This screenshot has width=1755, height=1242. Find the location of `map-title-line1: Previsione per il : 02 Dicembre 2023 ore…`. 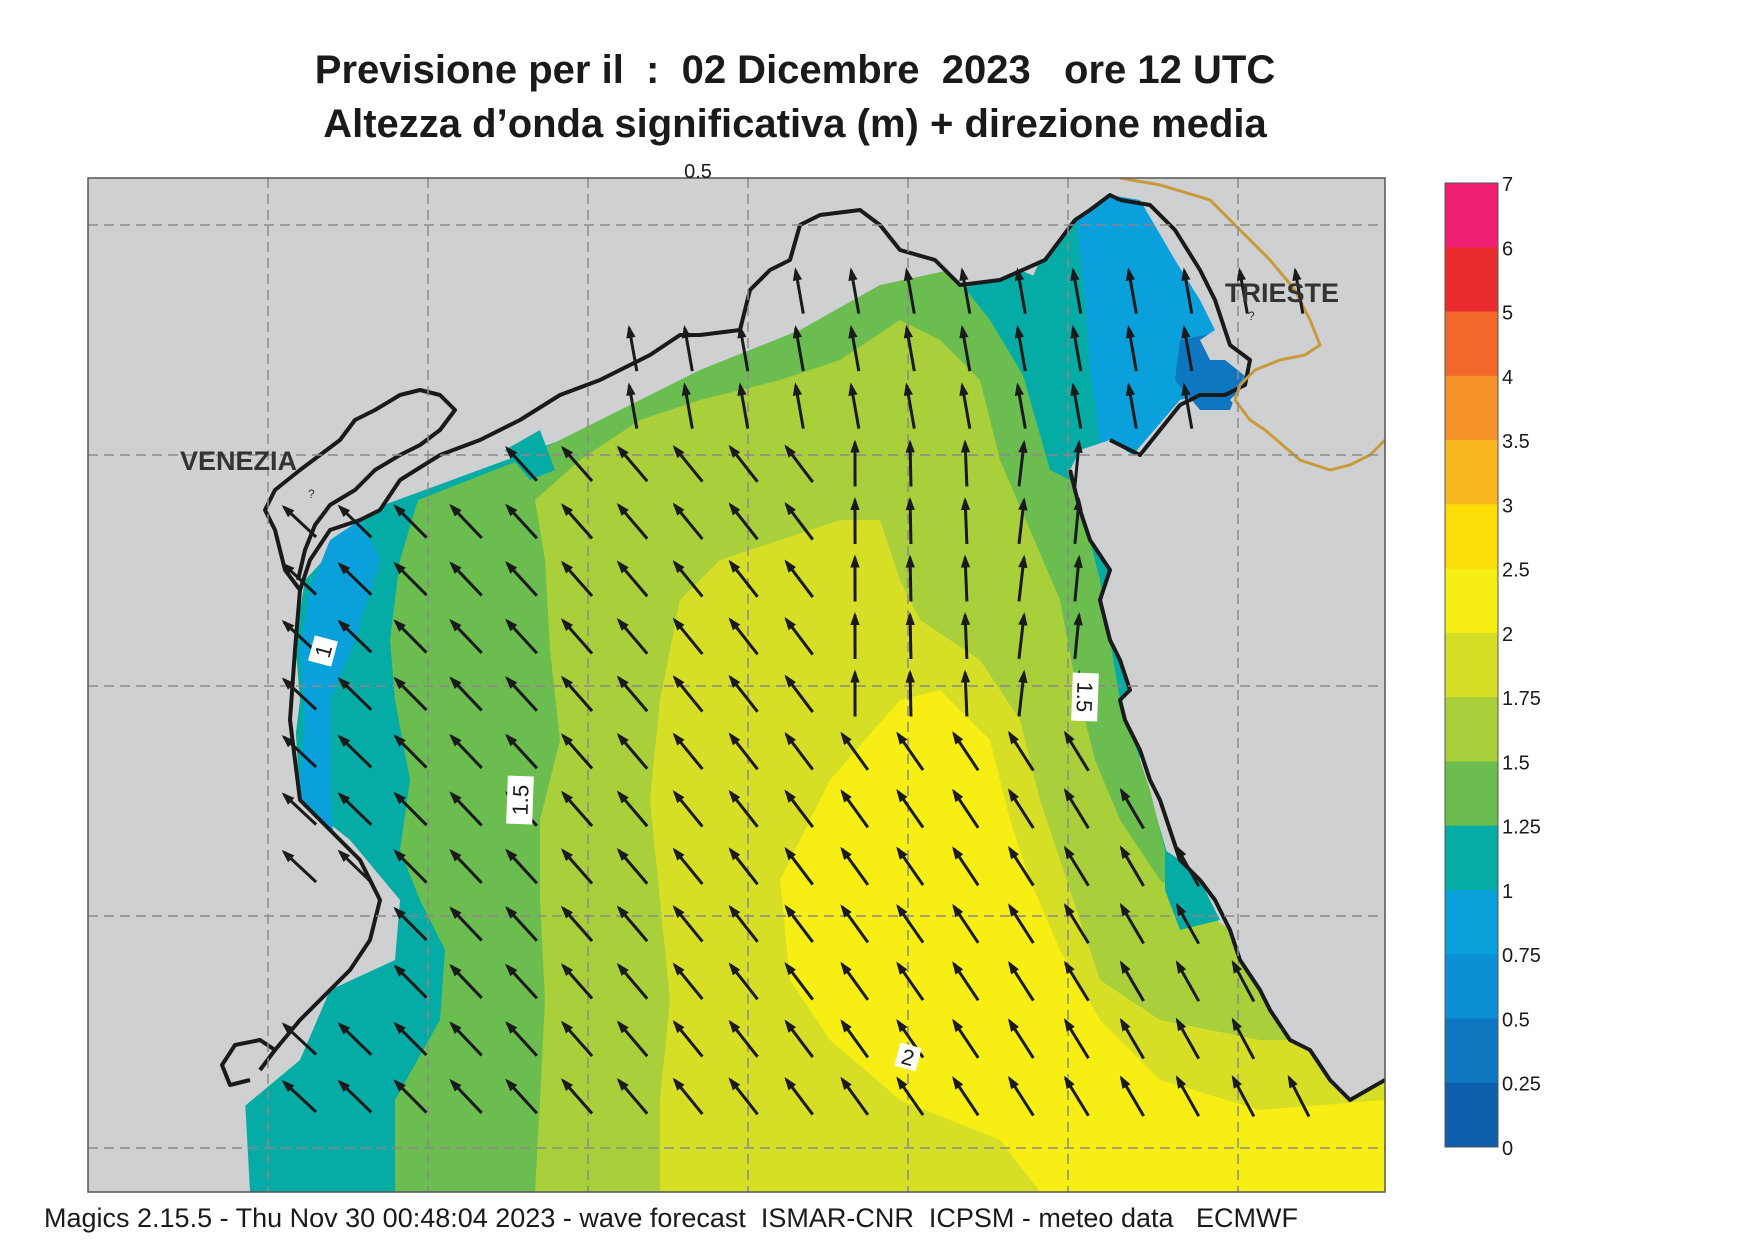

map-title-line1: Previsione per il : 02 Dicembre 2023 ore… is located at coordinates (795, 70).